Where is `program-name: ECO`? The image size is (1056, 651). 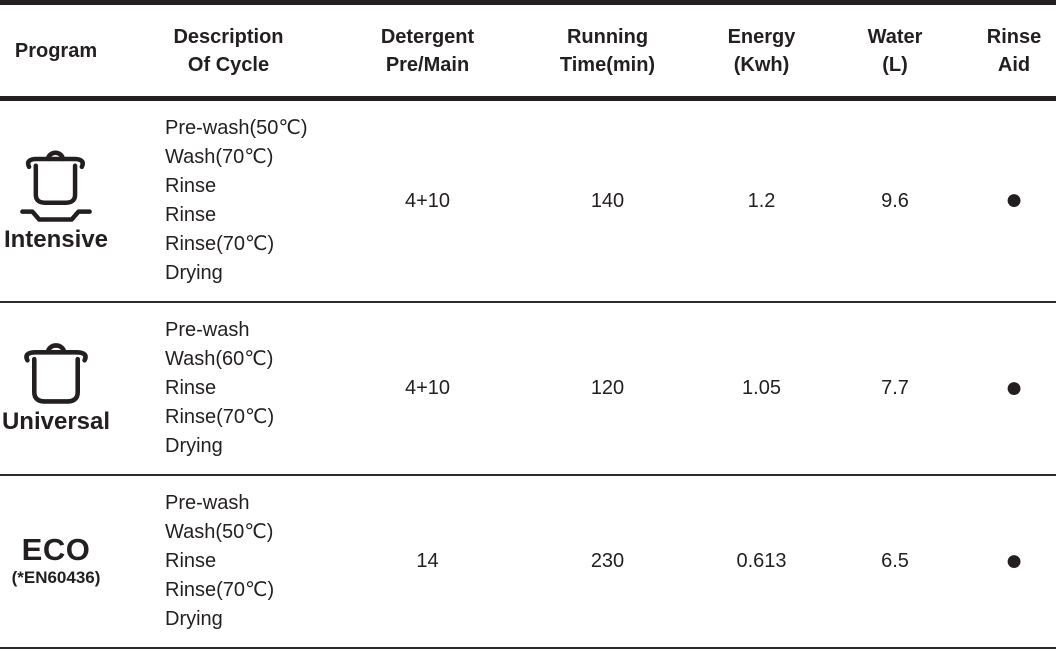
program-name: ECO is located at coordinates (56, 549).